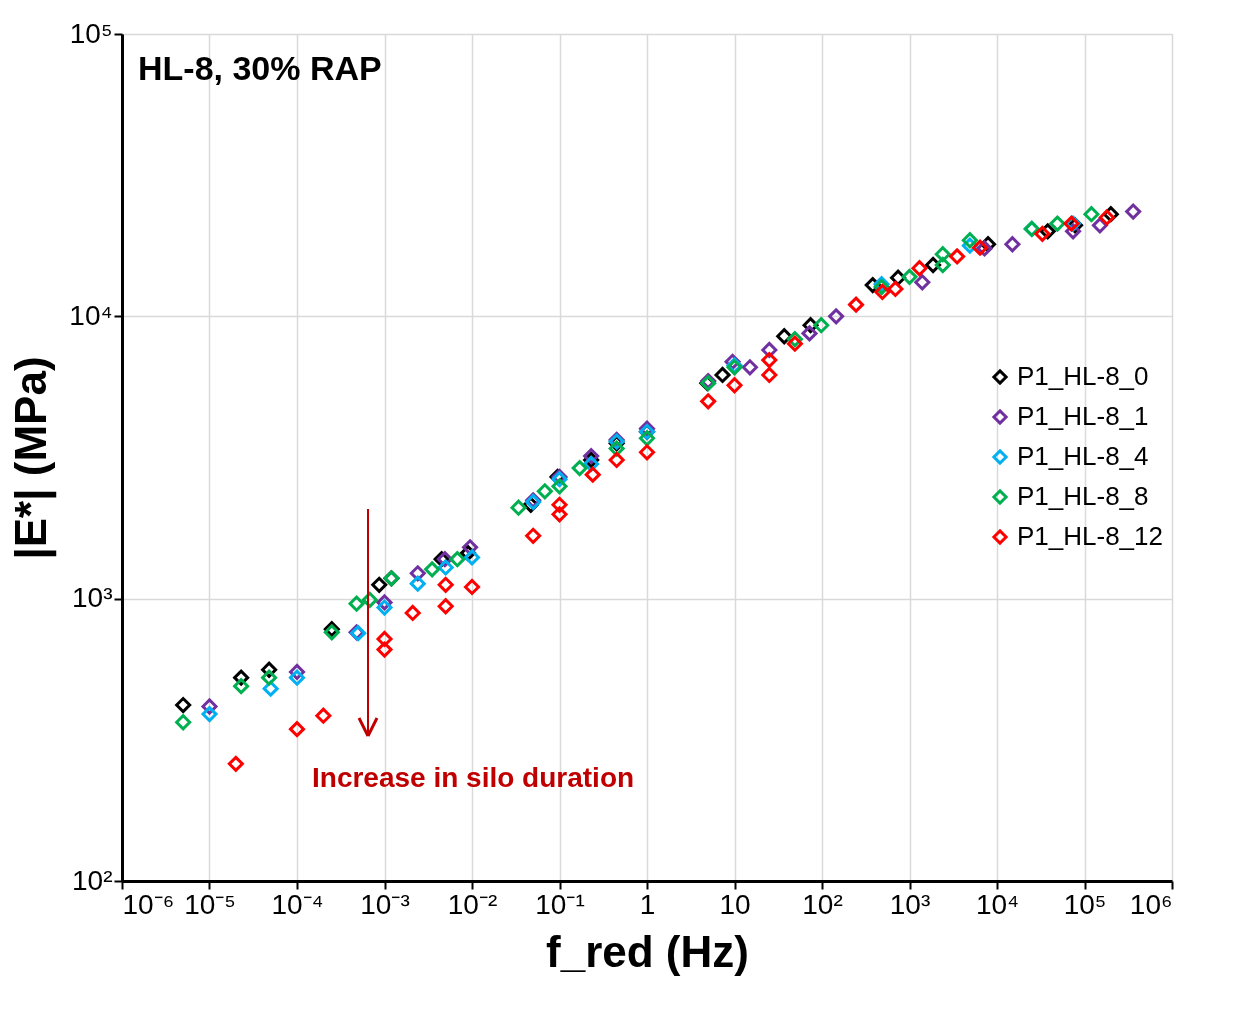 This screenshot has height=1009, width=1255. What do you see at coordinates (735, 904) in the screenshot?
I see `x-tick-label: 10` at bounding box center [735, 904].